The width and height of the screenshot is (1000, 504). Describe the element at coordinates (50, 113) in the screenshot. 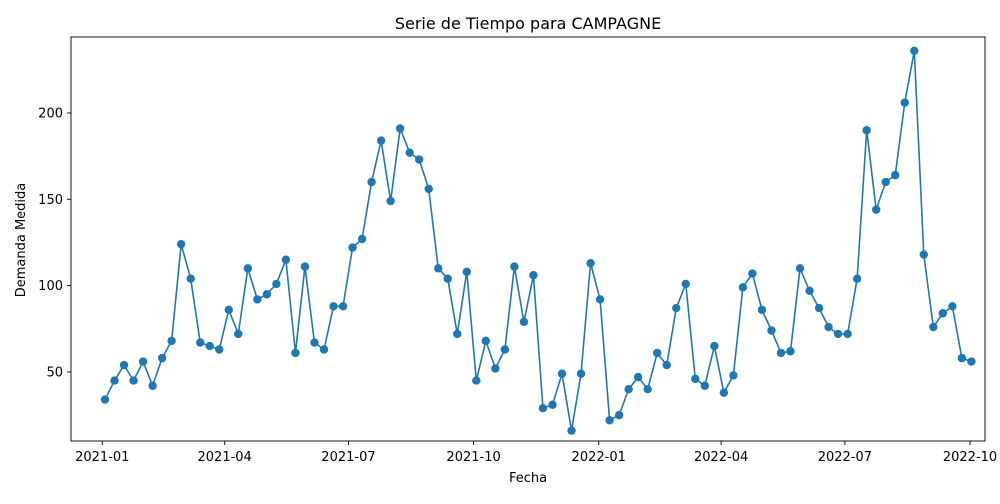

I see `y-tick-label: 200` at that location.